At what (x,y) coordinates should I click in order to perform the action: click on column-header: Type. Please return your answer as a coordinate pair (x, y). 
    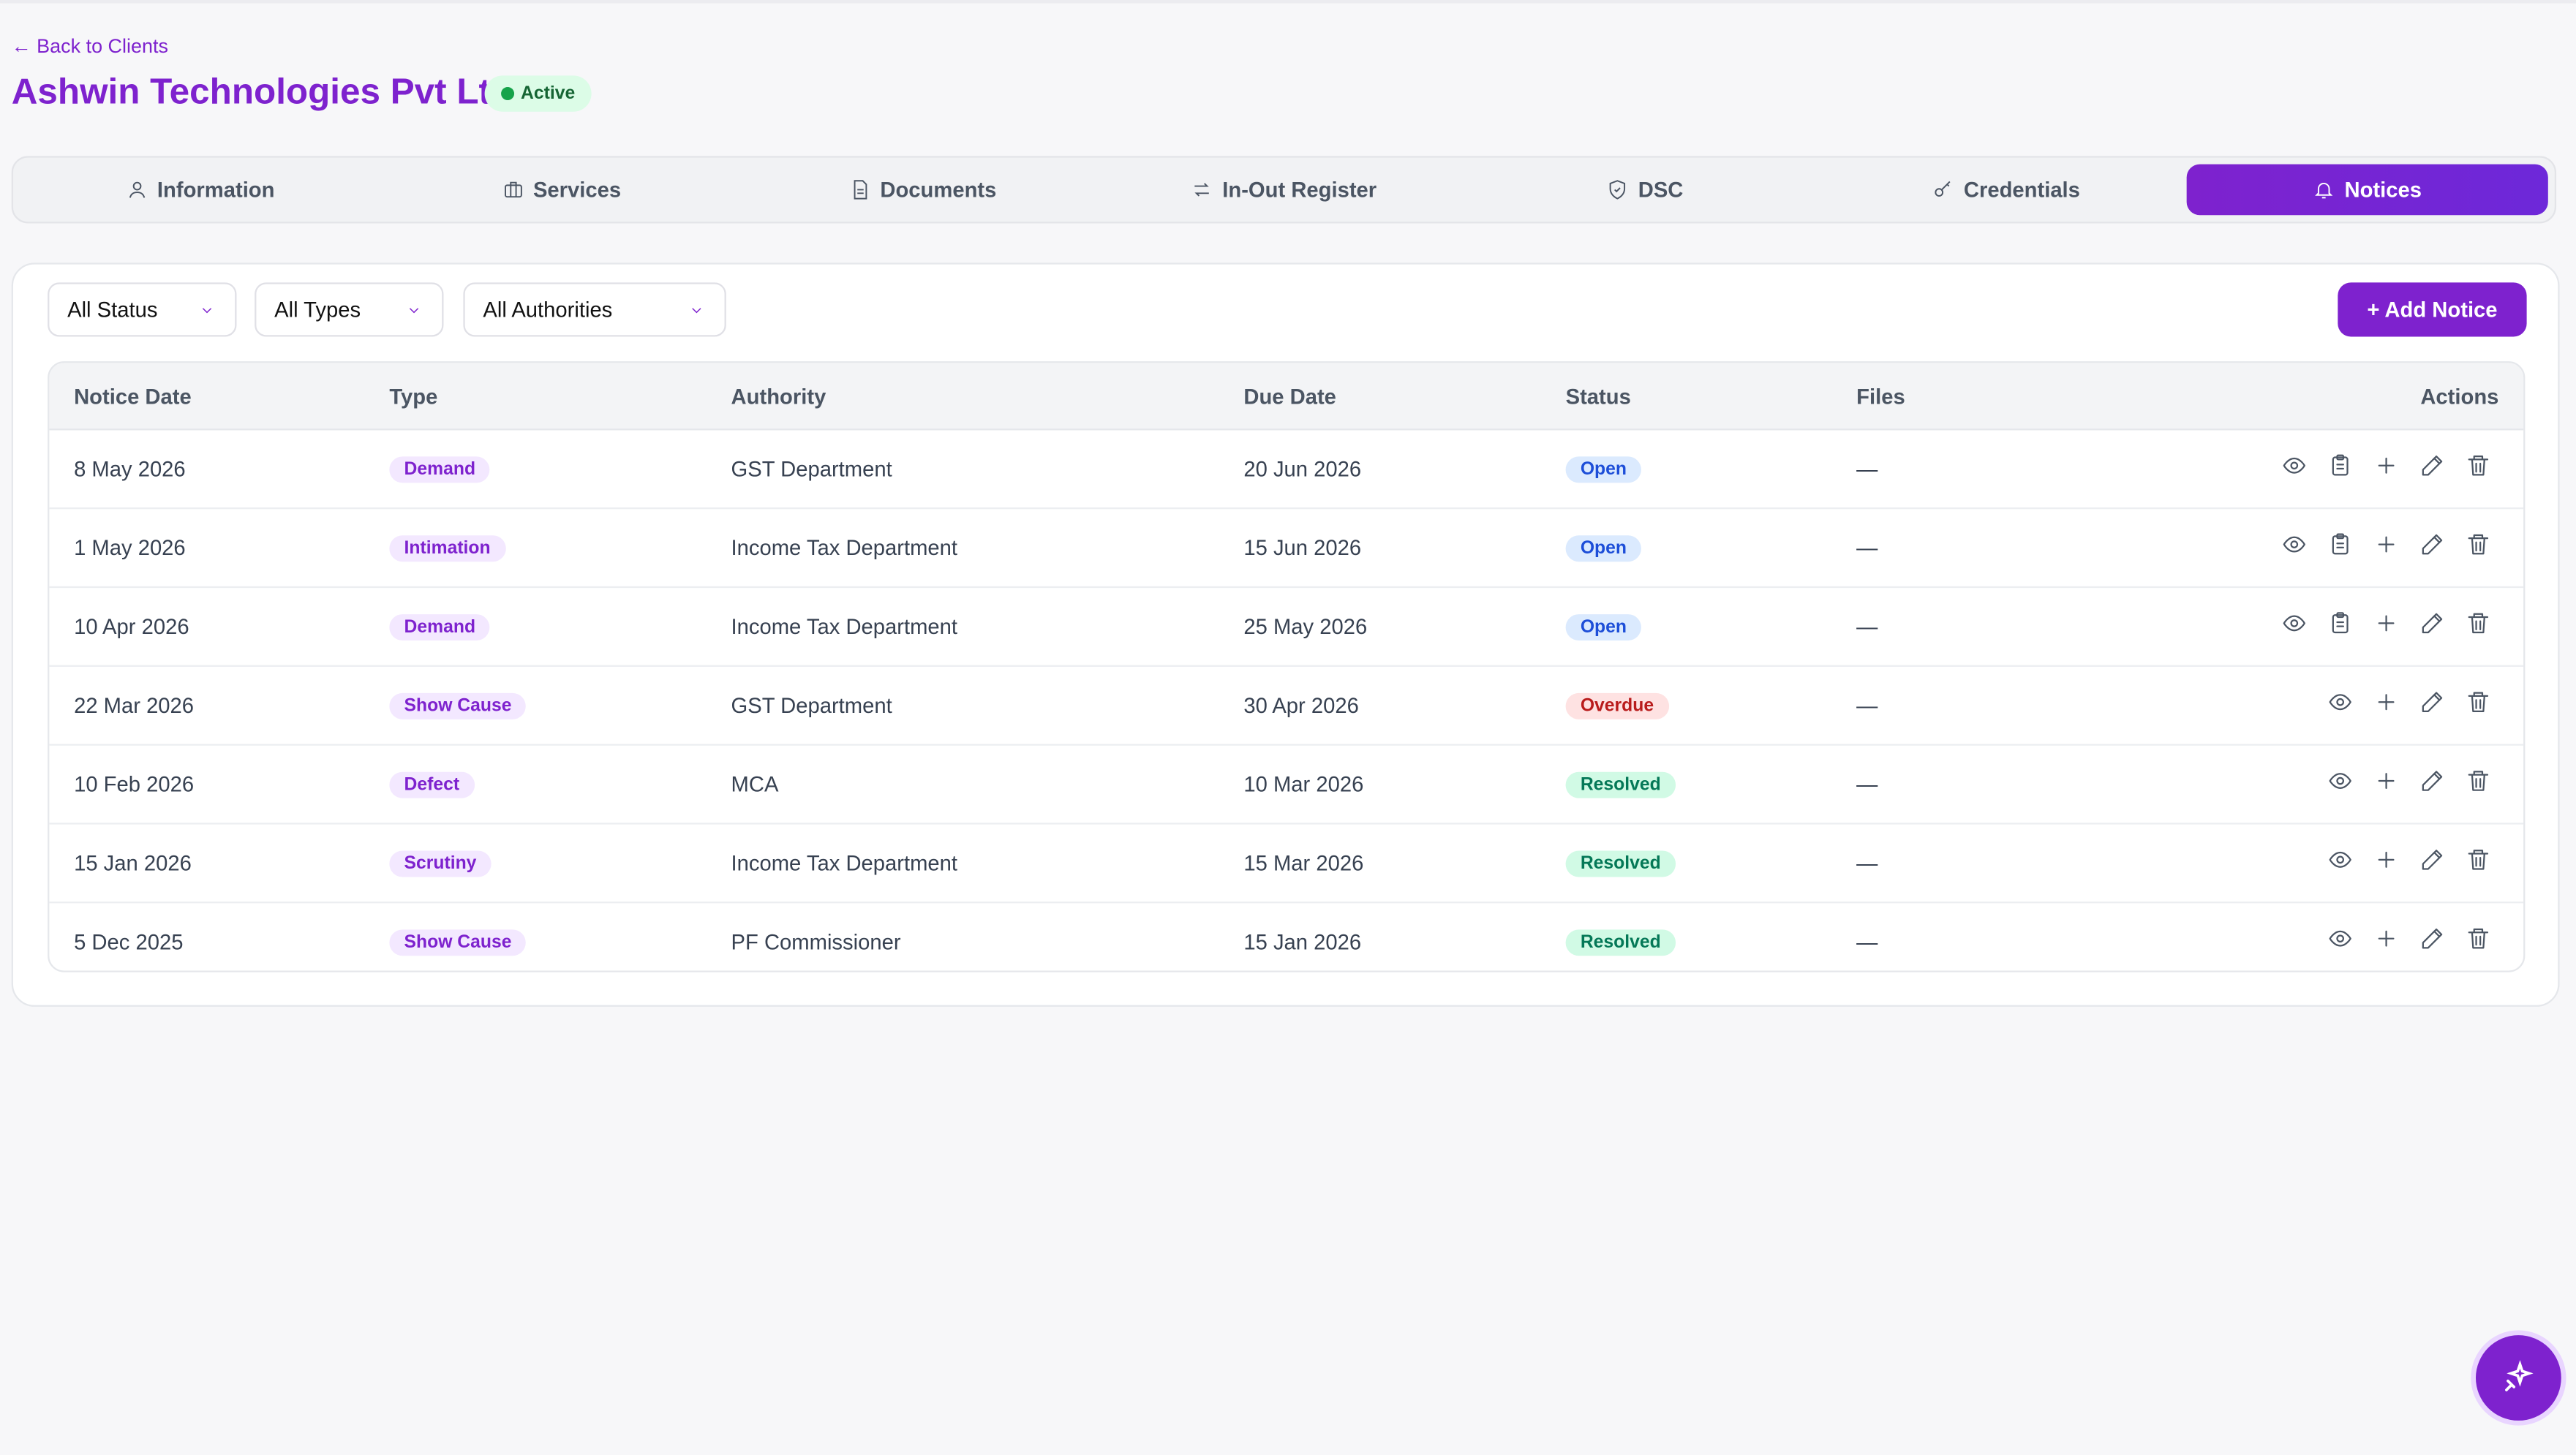
    Looking at the image, I should click on (413, 396).